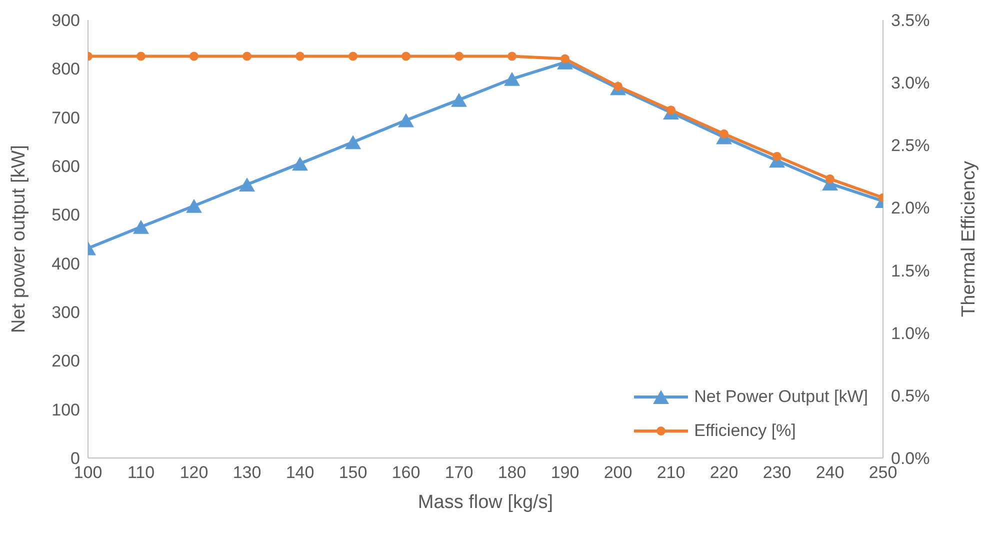 This screenshot has width=987, height=533. Describe the element at coordinates (910, 208) in the screenshot. I see `y2-tick-label: 2.0%` at that location.